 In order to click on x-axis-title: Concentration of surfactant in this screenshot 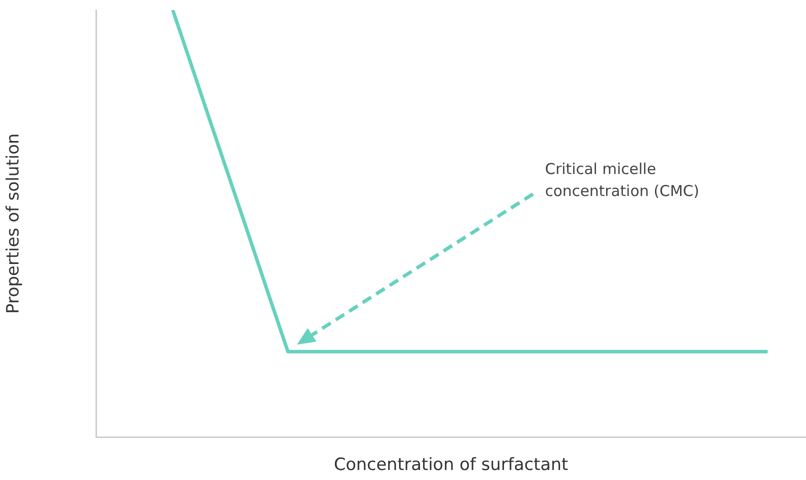, I will do `click(451, 465)`.